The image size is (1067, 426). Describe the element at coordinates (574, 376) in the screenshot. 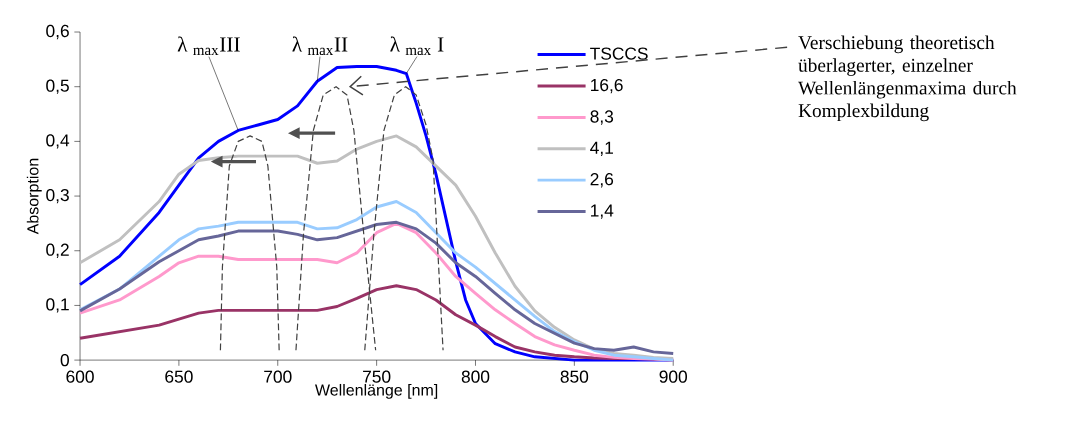

I see `x-tick-label: 850` at that location.